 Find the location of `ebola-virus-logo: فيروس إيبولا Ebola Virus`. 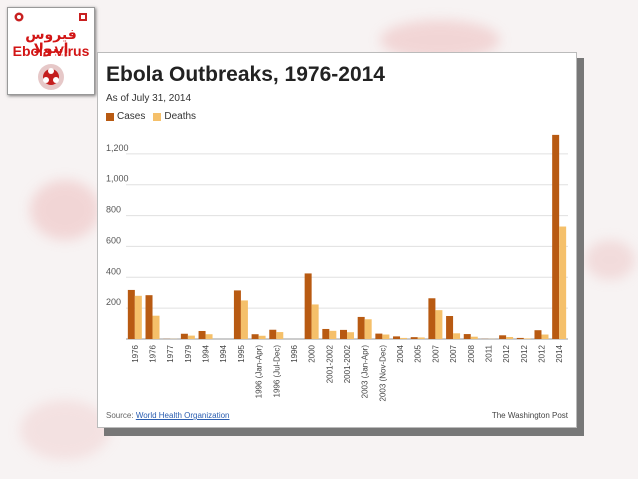

ebola-virus-logo: فيروس إيبولا Ebola Virus is located at coordinates (51, 51).